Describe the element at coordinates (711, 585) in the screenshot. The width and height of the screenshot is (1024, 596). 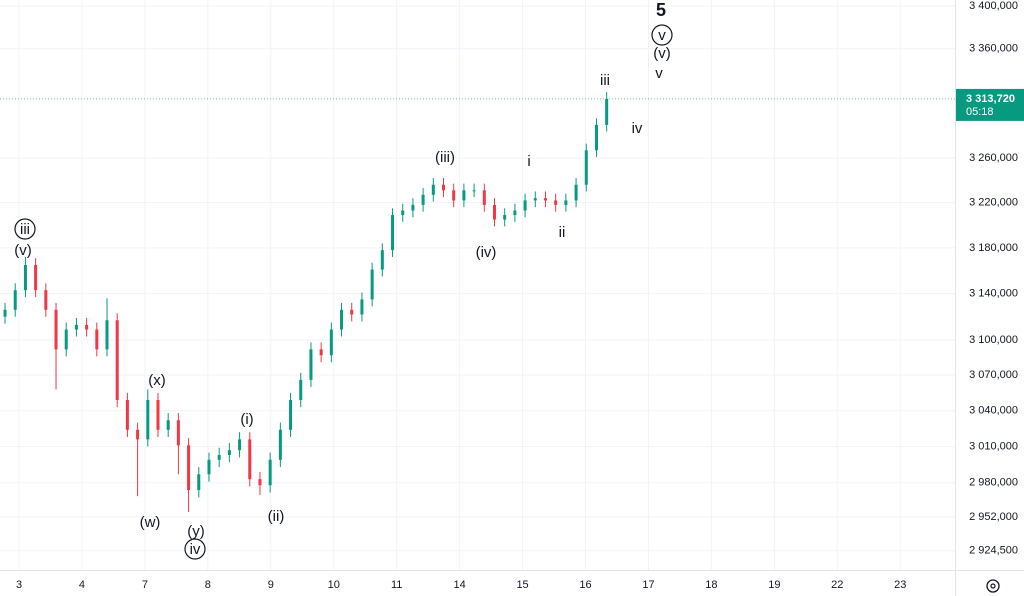
I see `x-tick-label: 18` at that location.